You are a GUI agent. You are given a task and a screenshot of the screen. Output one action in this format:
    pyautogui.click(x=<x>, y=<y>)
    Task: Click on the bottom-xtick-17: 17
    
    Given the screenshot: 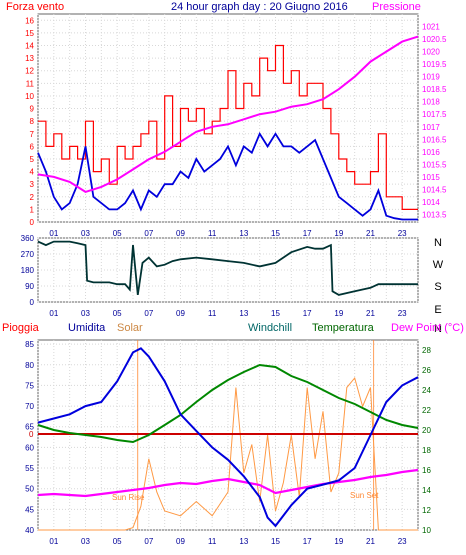 What is the action you would take?
    pyautogui.click(x=307, y=541)
    